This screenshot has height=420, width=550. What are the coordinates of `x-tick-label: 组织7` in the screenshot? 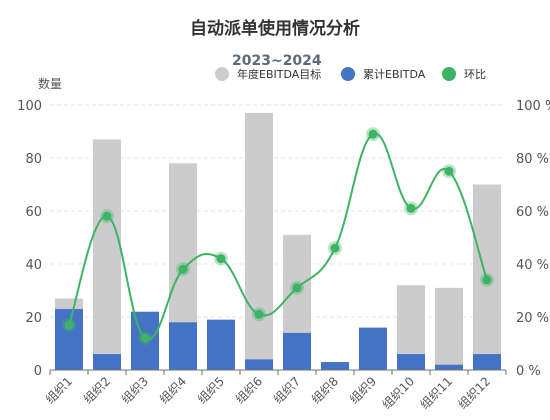 It's located at (287, 390).